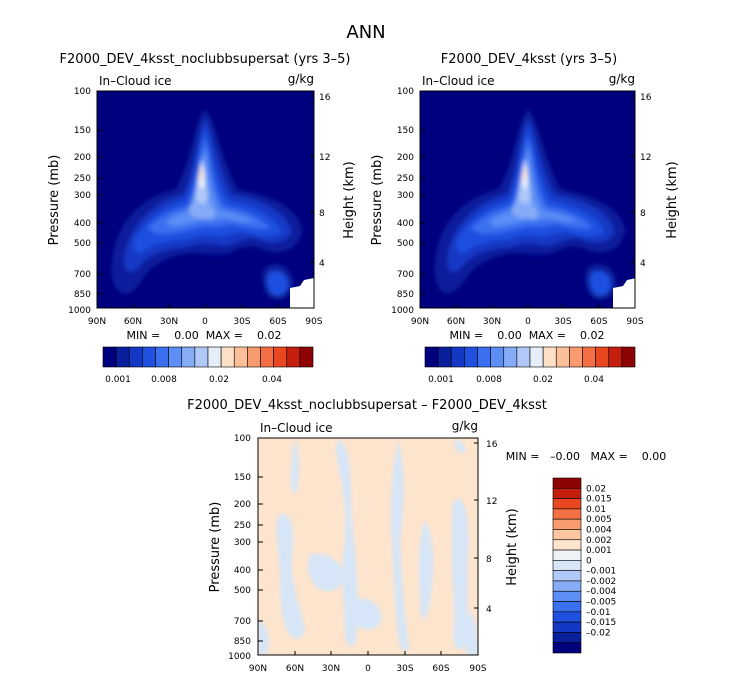 The height and width of the screenshot is (678, 733). Describe the element at coordinates (492, 445) in the screenshot. I see `panel-c-ytick-right: 16` at that location.